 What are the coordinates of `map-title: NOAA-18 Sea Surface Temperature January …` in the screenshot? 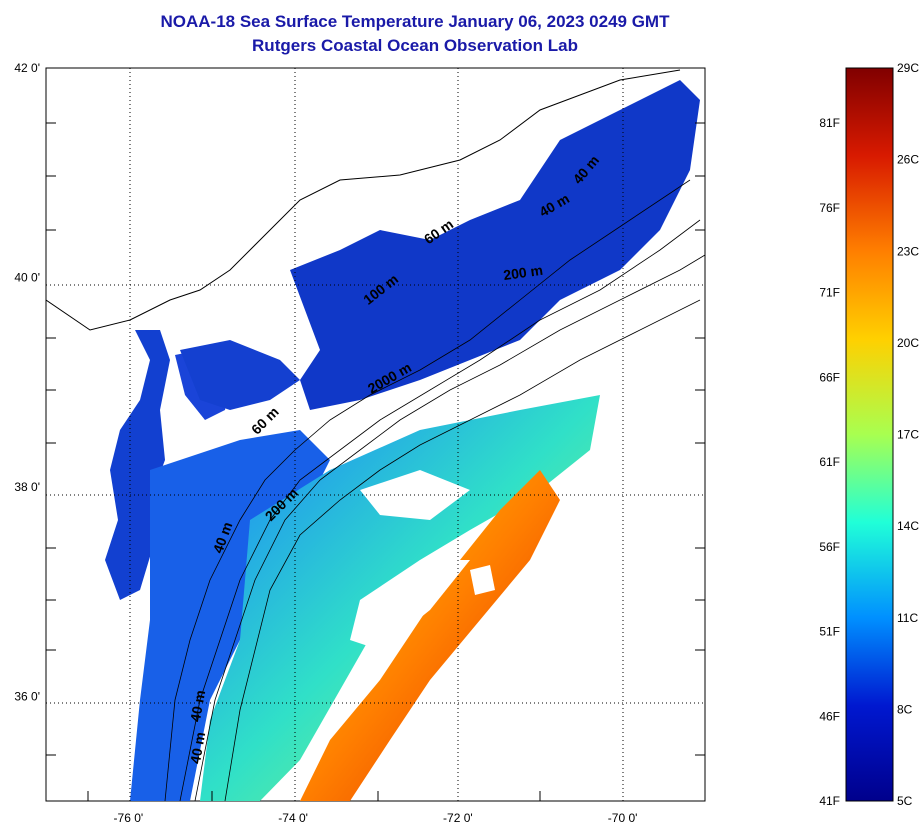 It's located at (415, 21).